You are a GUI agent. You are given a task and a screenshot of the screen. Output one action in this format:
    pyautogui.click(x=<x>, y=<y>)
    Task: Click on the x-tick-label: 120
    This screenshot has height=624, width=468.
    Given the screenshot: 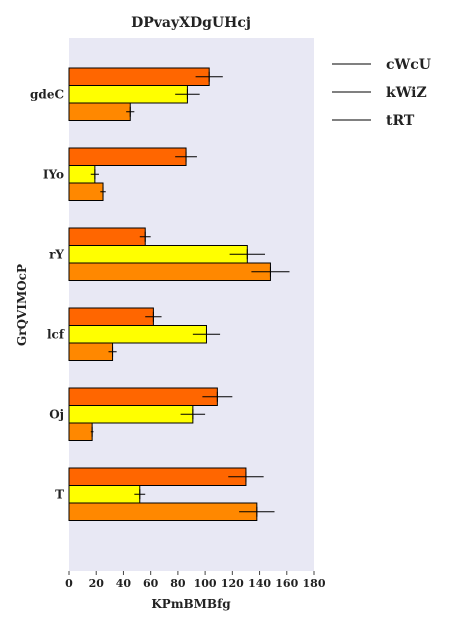 What is the action you would take?
    pyautogui.click(x=232, y=583)
    